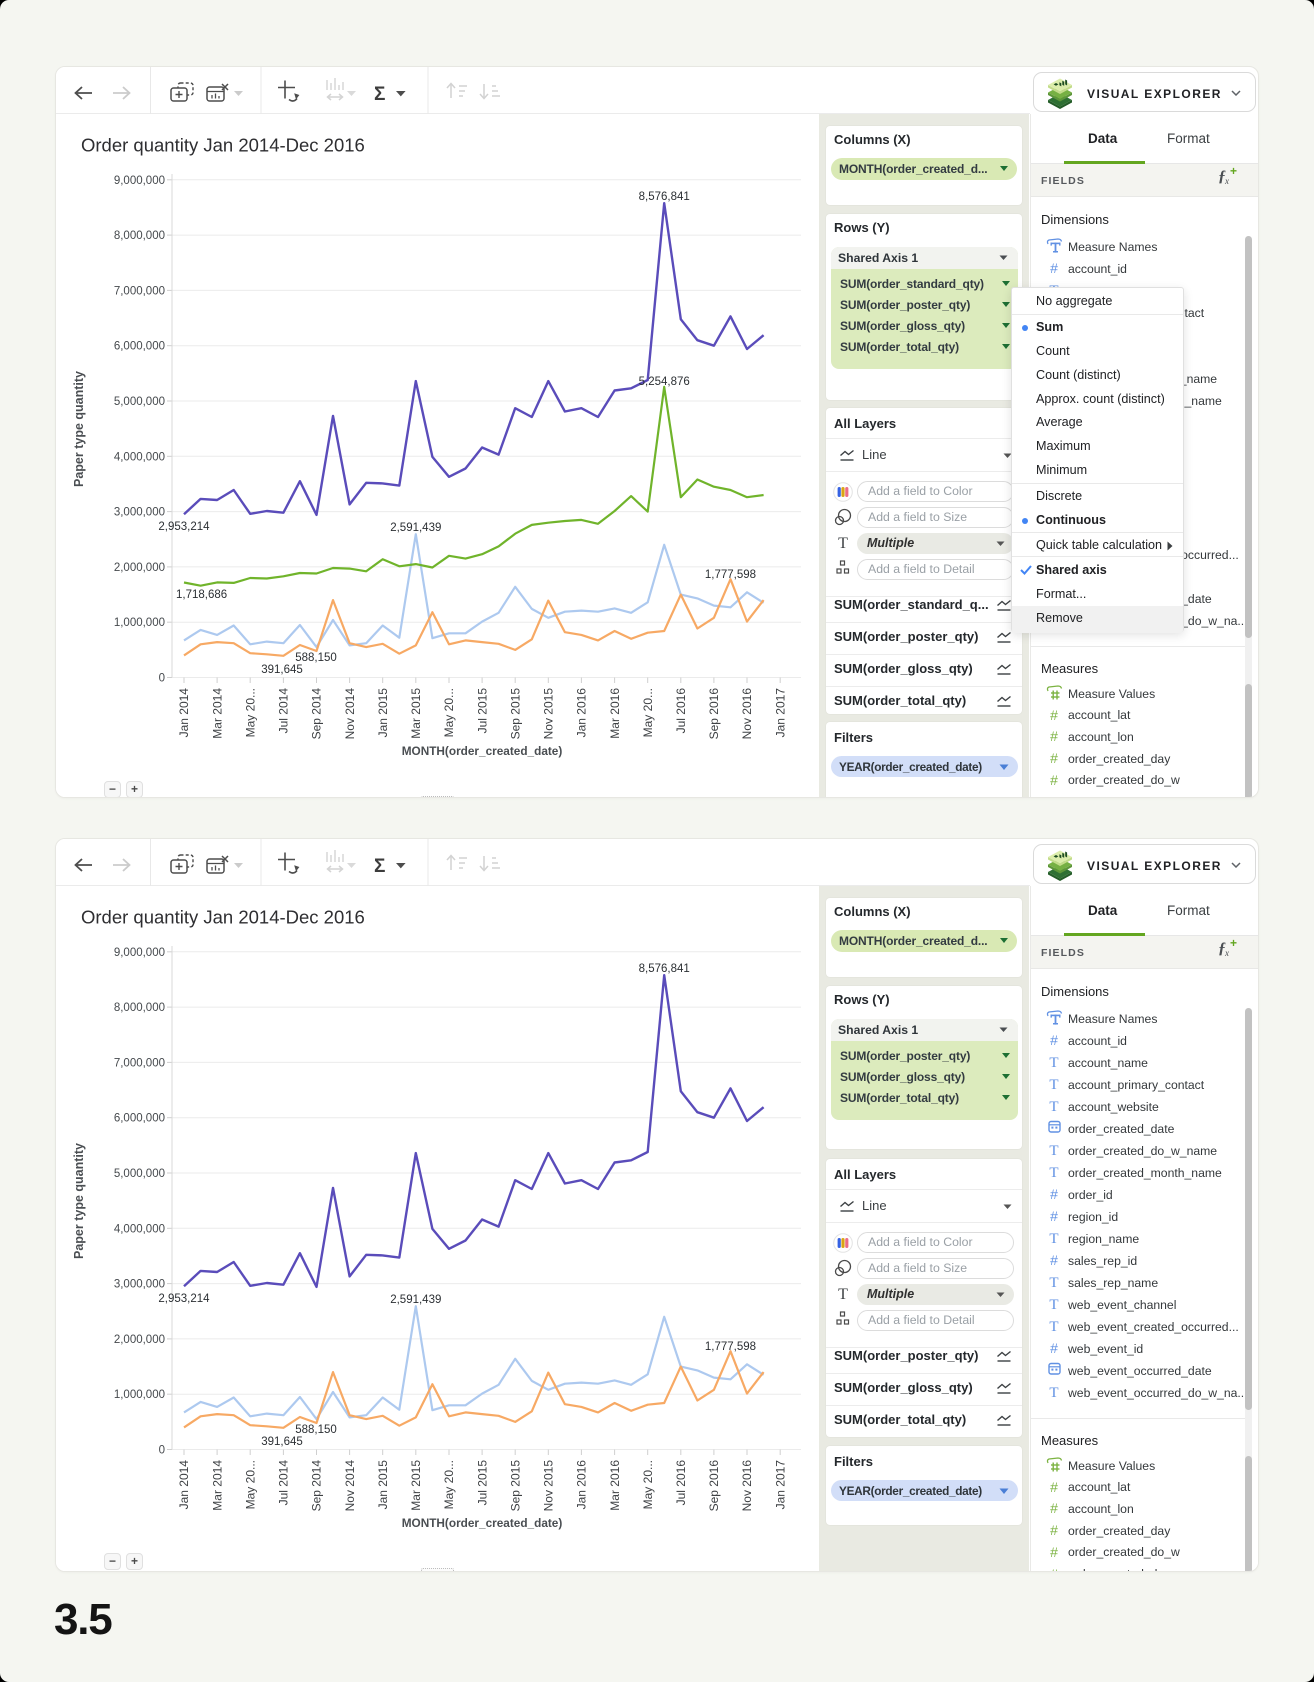 The image size is (1314, 1682). Describe the element at coordinates (201, 595) in the screenshot. I see `svg-text: 1,718,686` at that location.